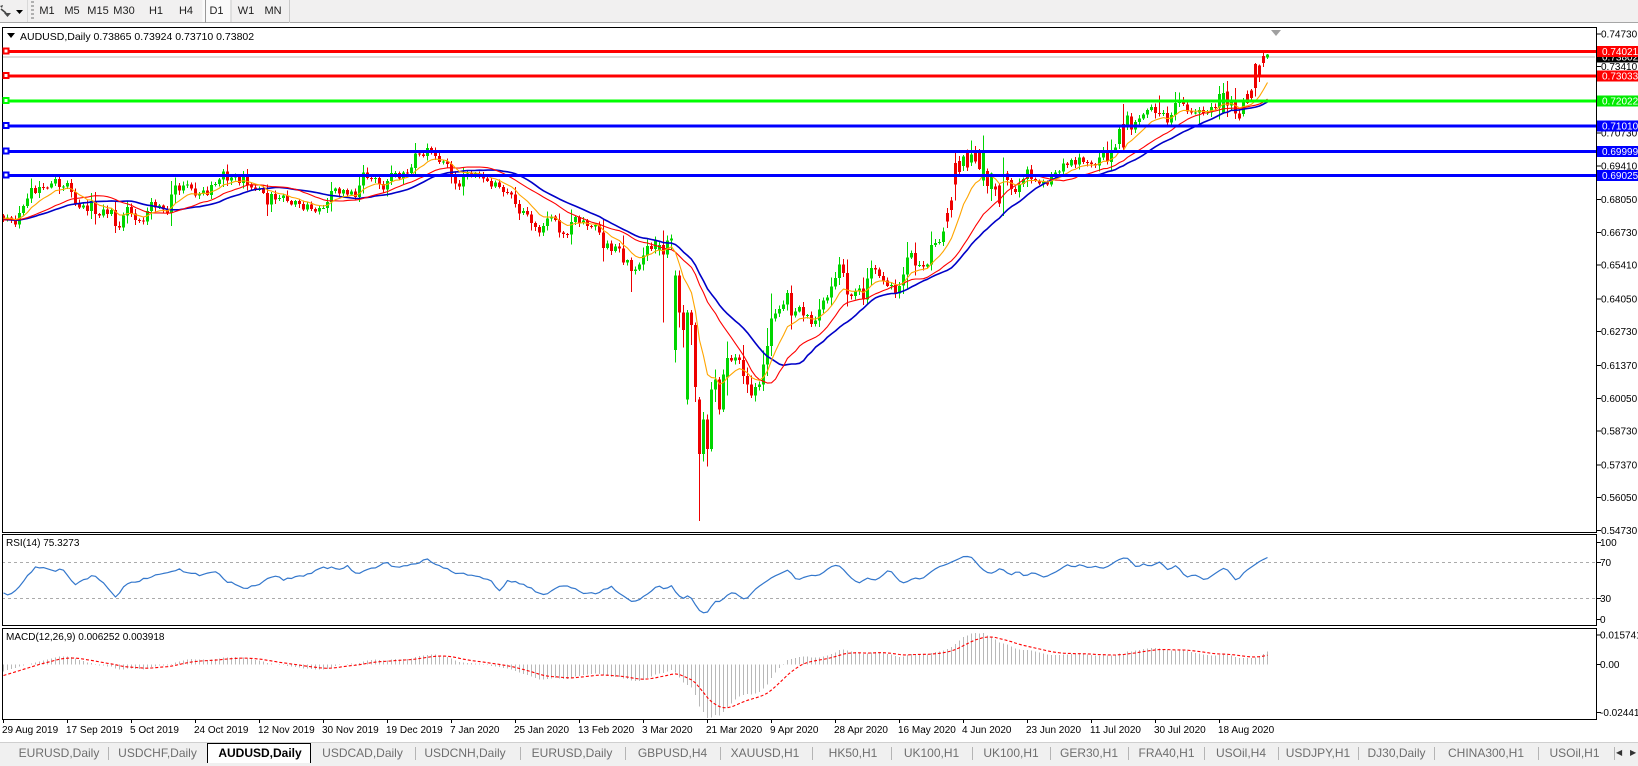 This screenshot has width=1638, height=766. I want to click on svg-text: 12 Nov 2019, so click(286, 730).